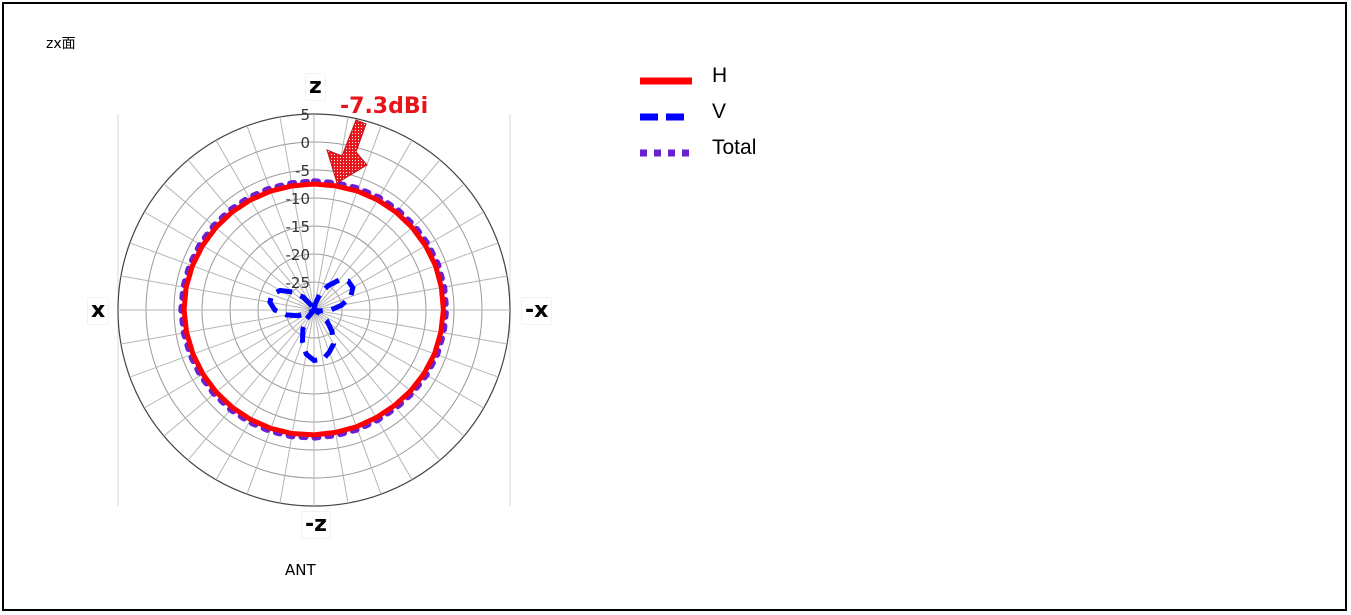 The image size is (1351, 615). I want to click on radial-tick-label: -20, so click(298, 255).